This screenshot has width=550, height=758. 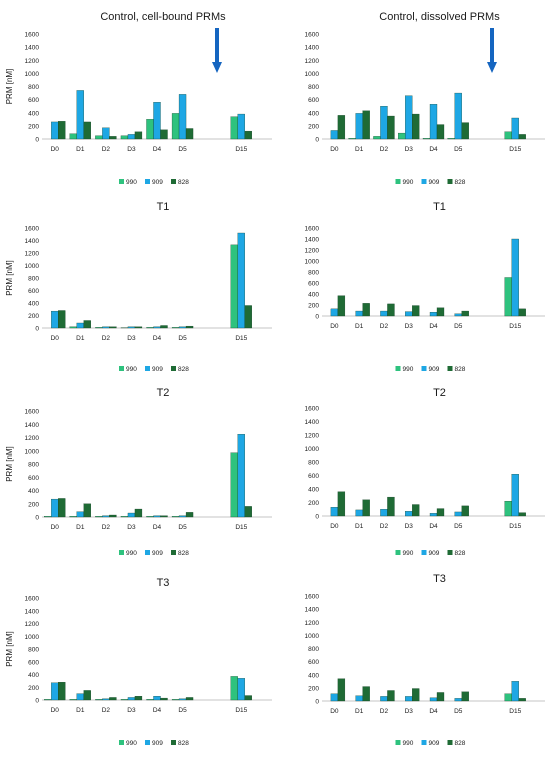 What do you see at coordinates (241, 710) in the screenshot?
I see `x-tick-label: D15` at bounding box center [241, 710].